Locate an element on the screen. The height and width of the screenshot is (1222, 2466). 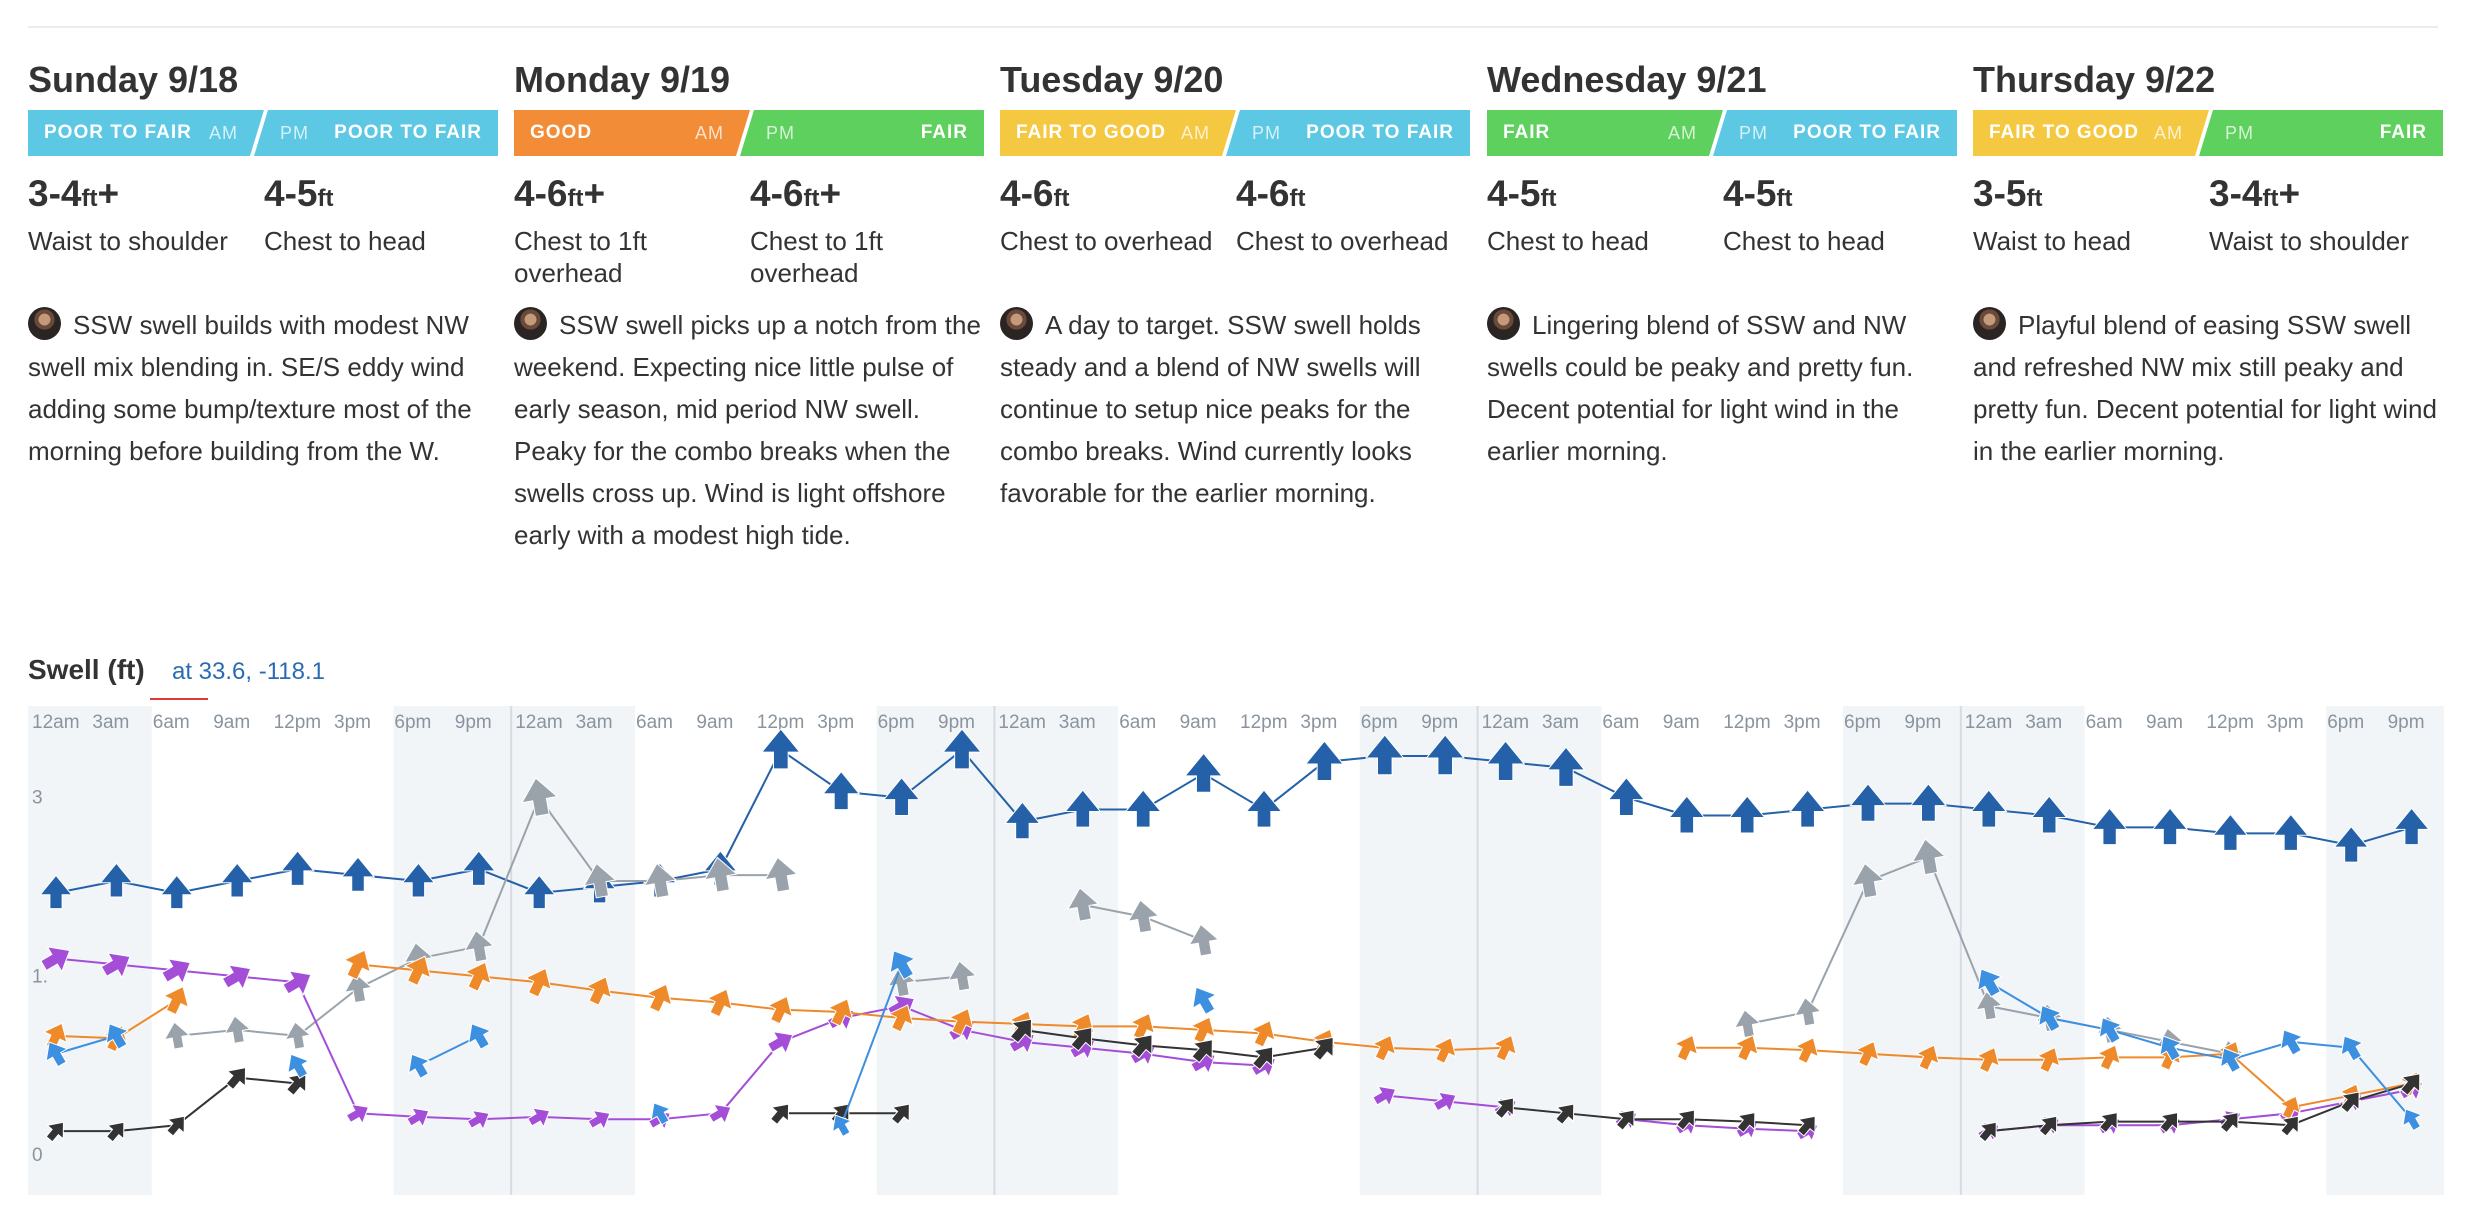
pm-height-desc: Chest to overhead is located at coordinates (1342, 241).